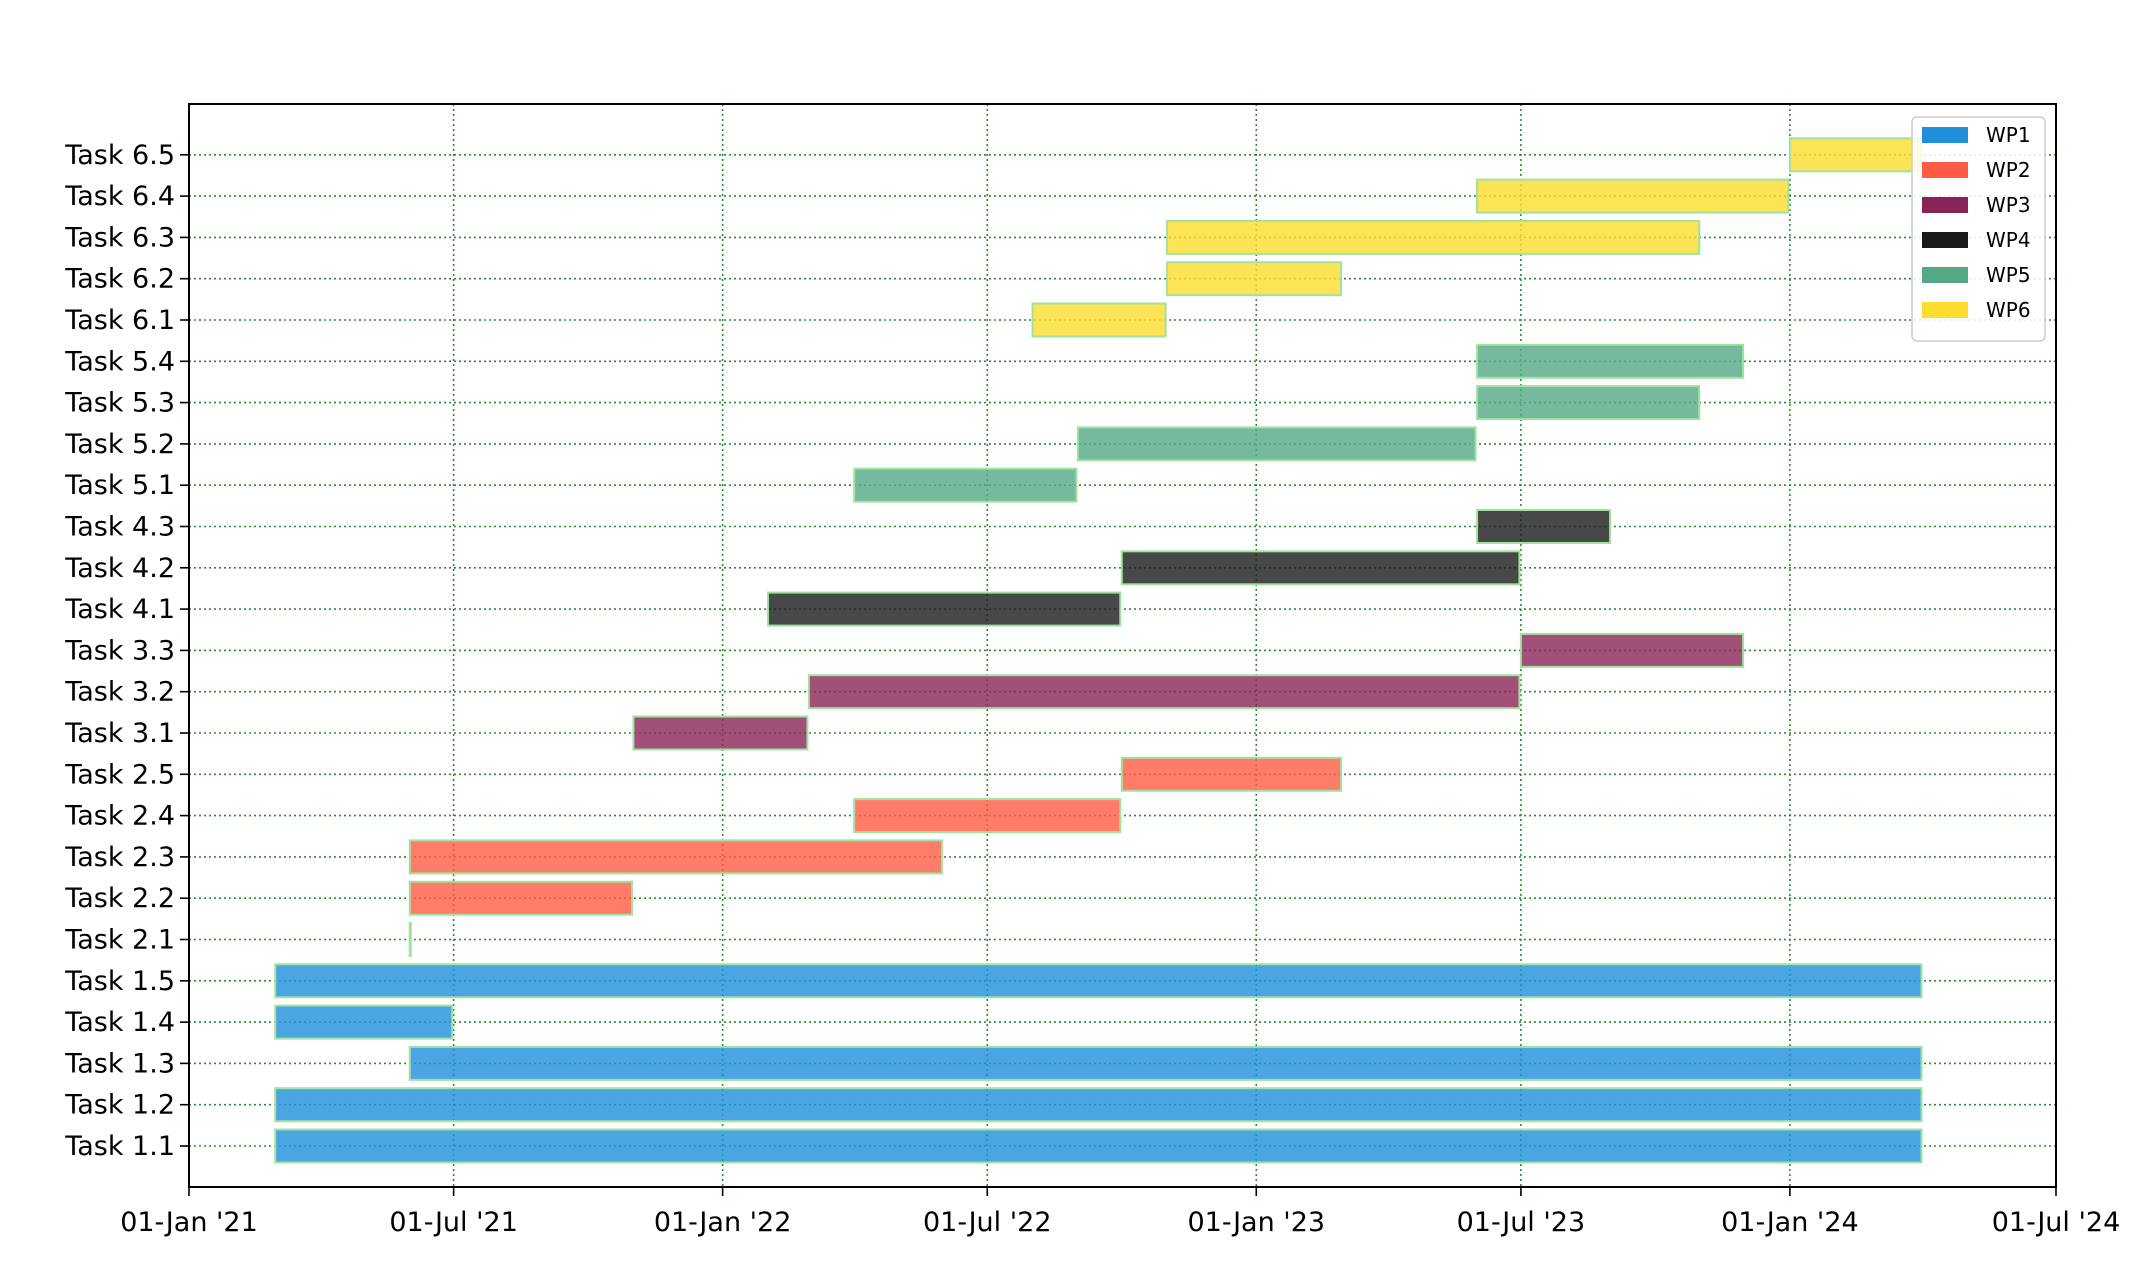 The height and width of the screenshot is (1287, 2130). I want to click on legend-label: WP3, so click(2008, 205).